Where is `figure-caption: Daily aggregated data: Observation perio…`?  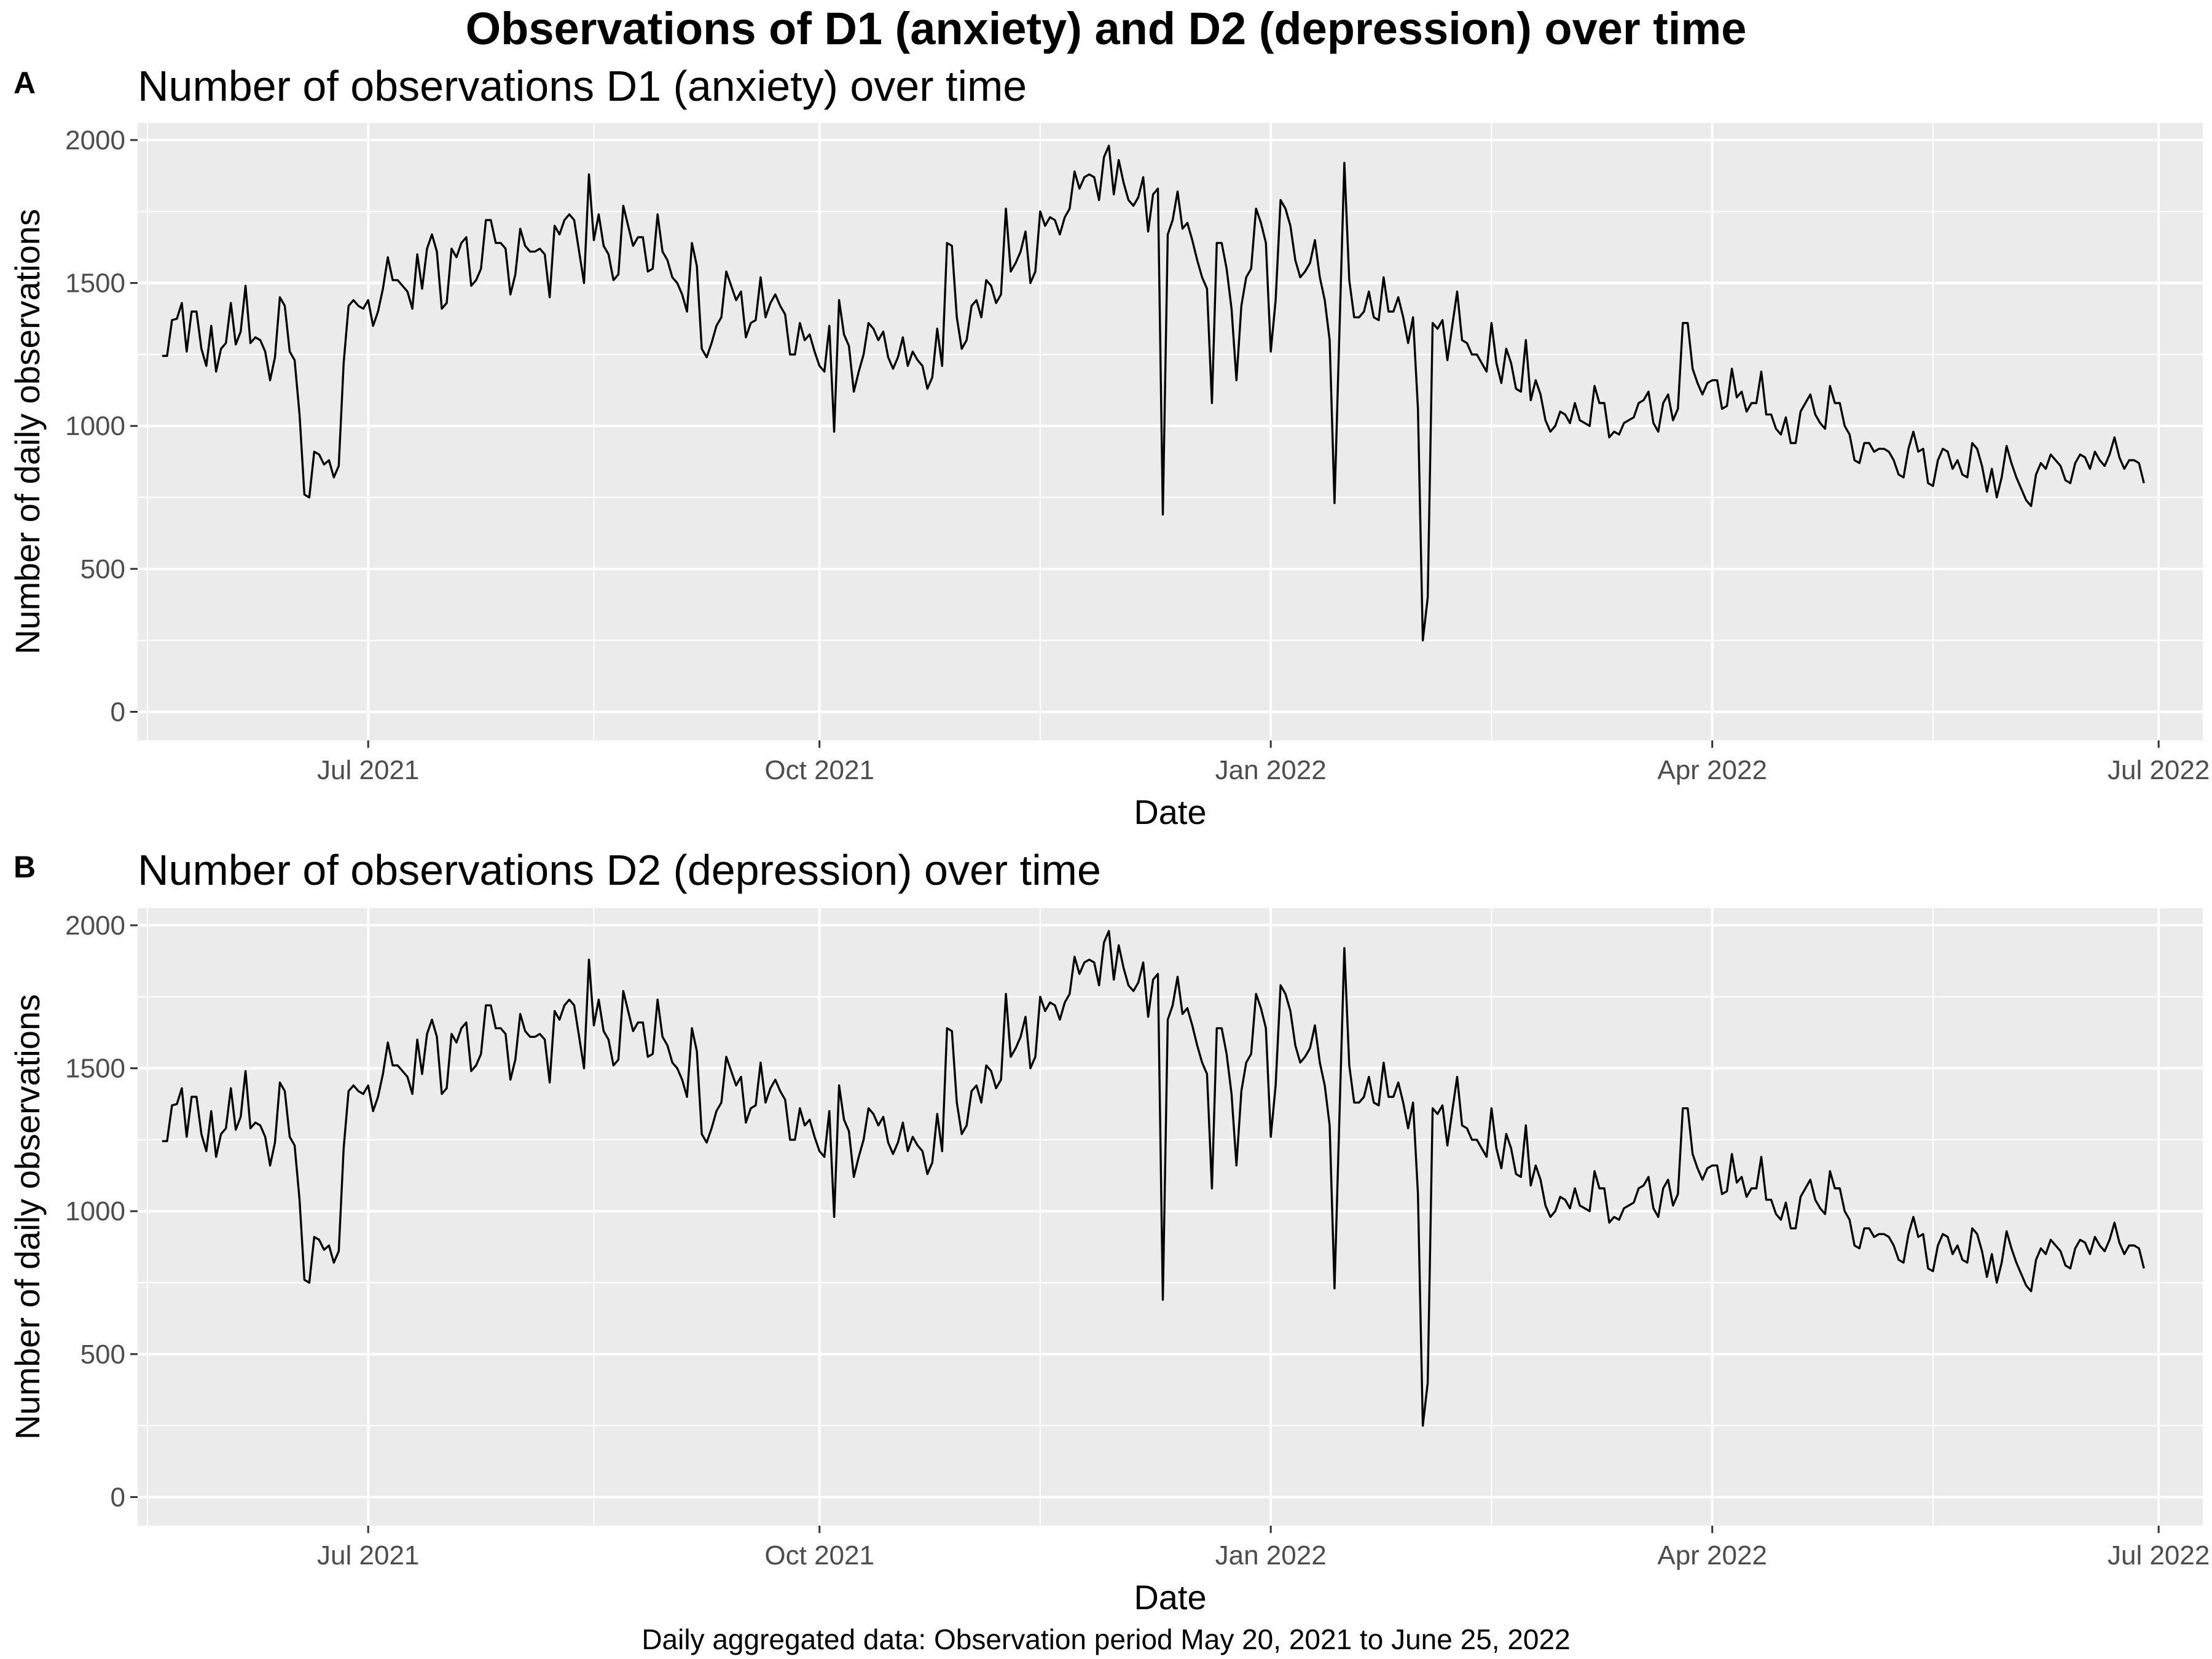
figure-caption: Daily aggregated data: Observation perio… is located at coordinates (1106, 1639).